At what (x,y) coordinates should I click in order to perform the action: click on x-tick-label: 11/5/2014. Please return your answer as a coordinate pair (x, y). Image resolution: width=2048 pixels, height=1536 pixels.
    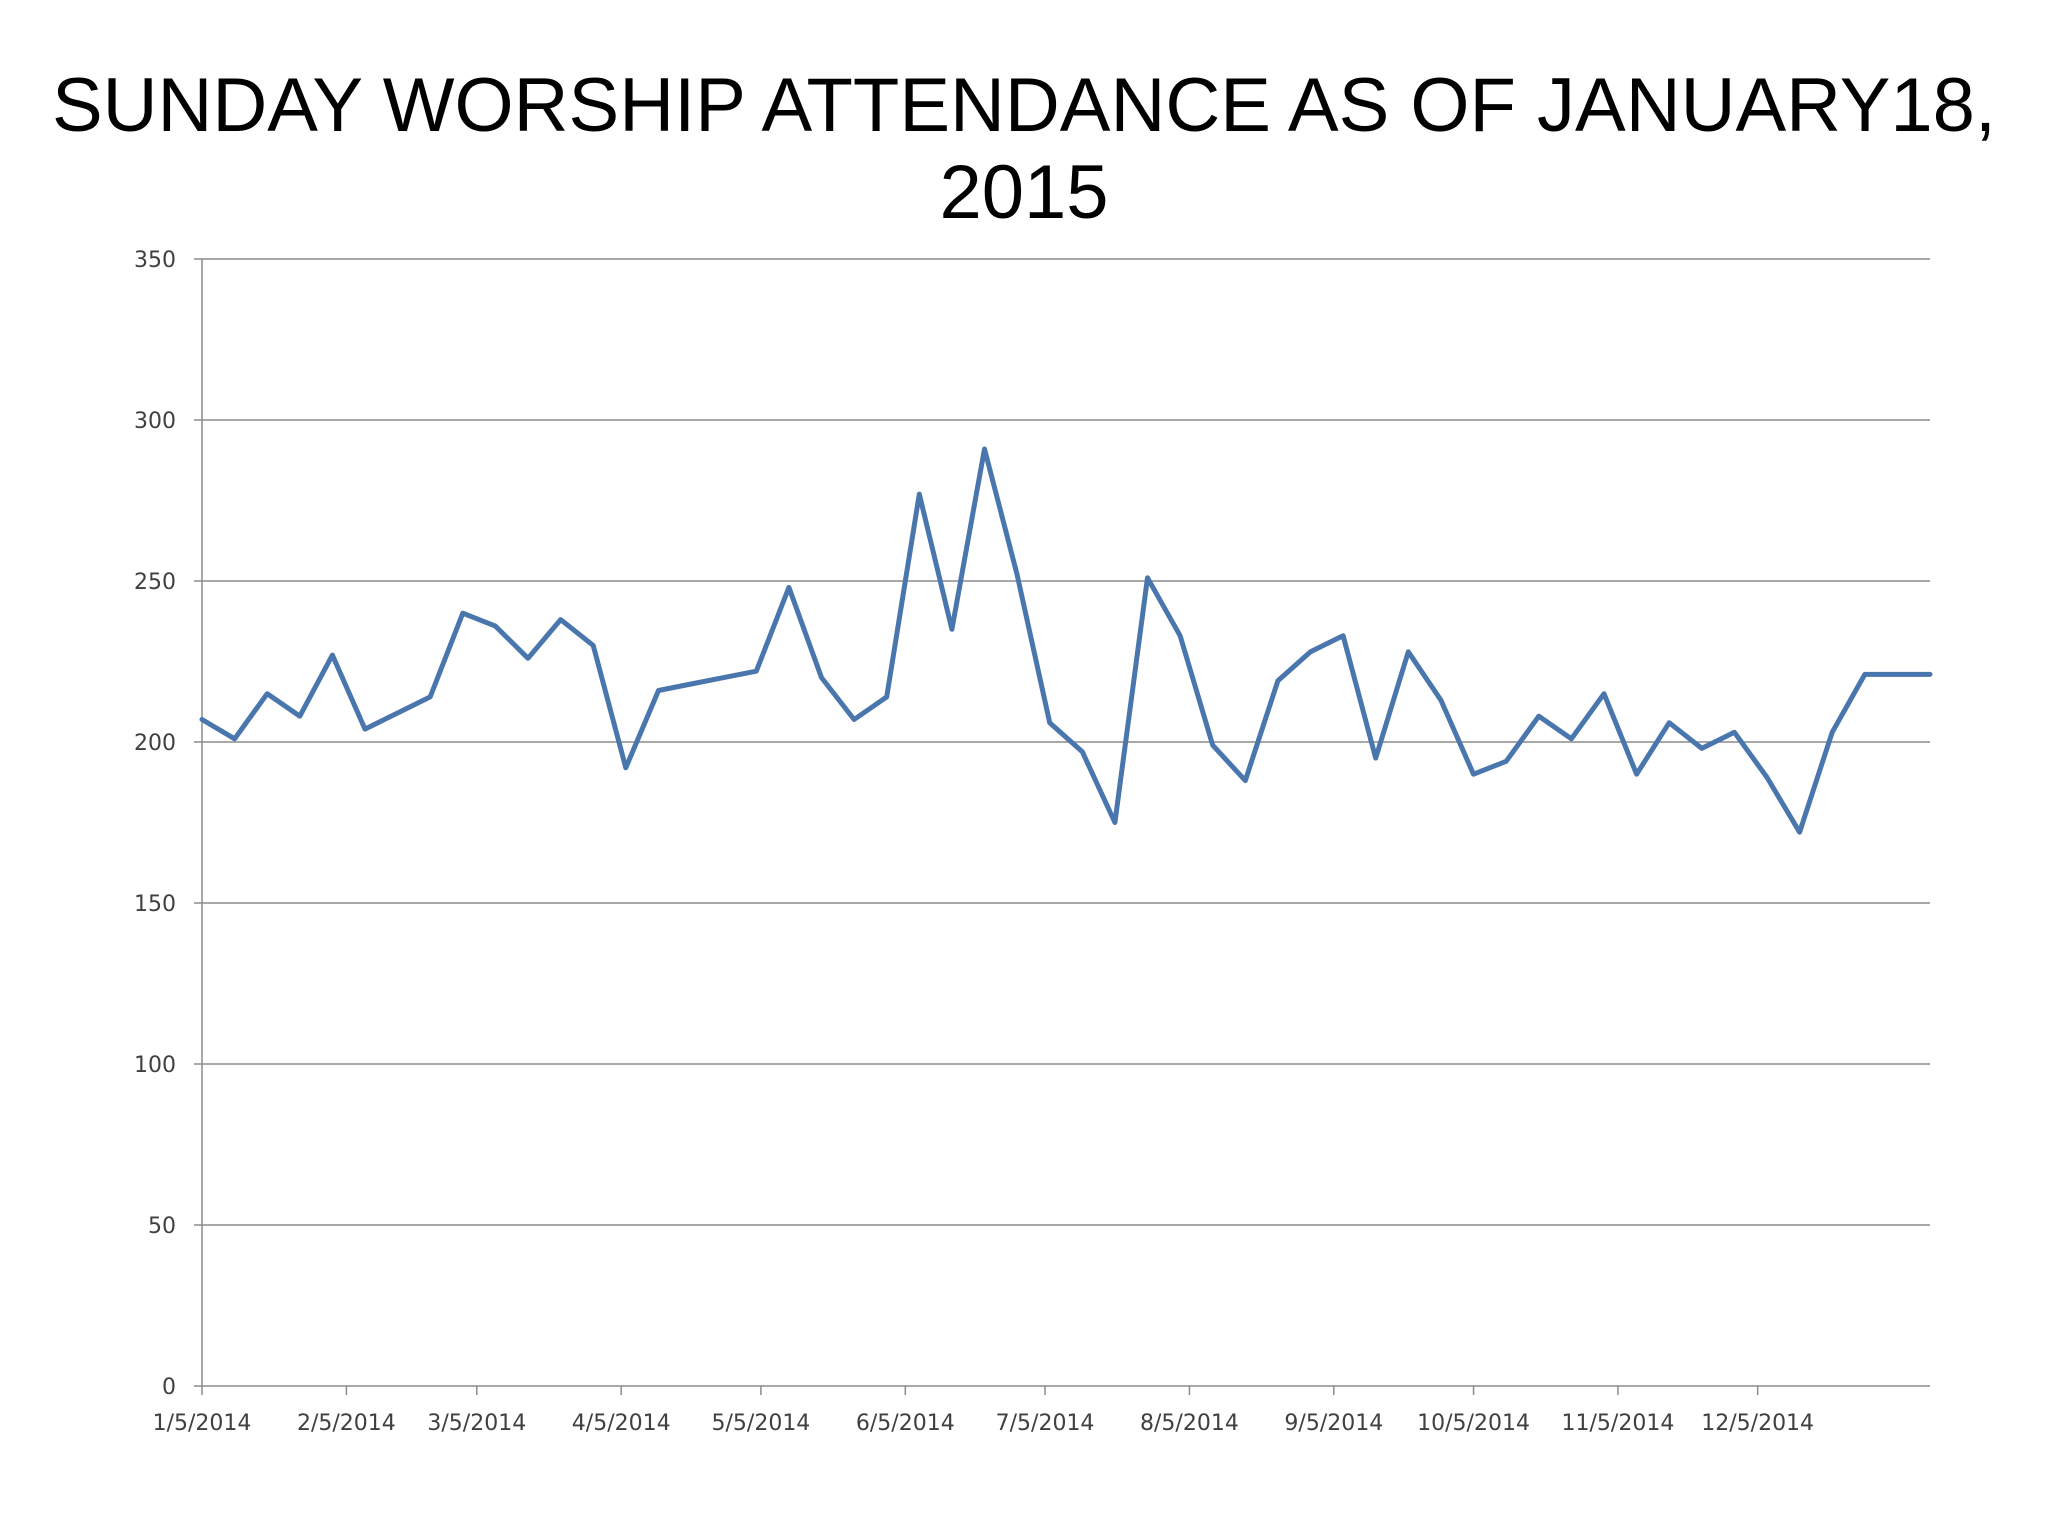
    Looking at the image, I should click on (1618, 1423).